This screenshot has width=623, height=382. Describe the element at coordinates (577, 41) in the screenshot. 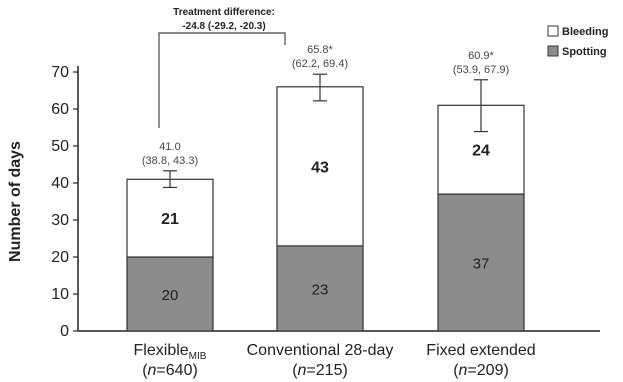

I see `legend: Bleeding Spotting` at that location.